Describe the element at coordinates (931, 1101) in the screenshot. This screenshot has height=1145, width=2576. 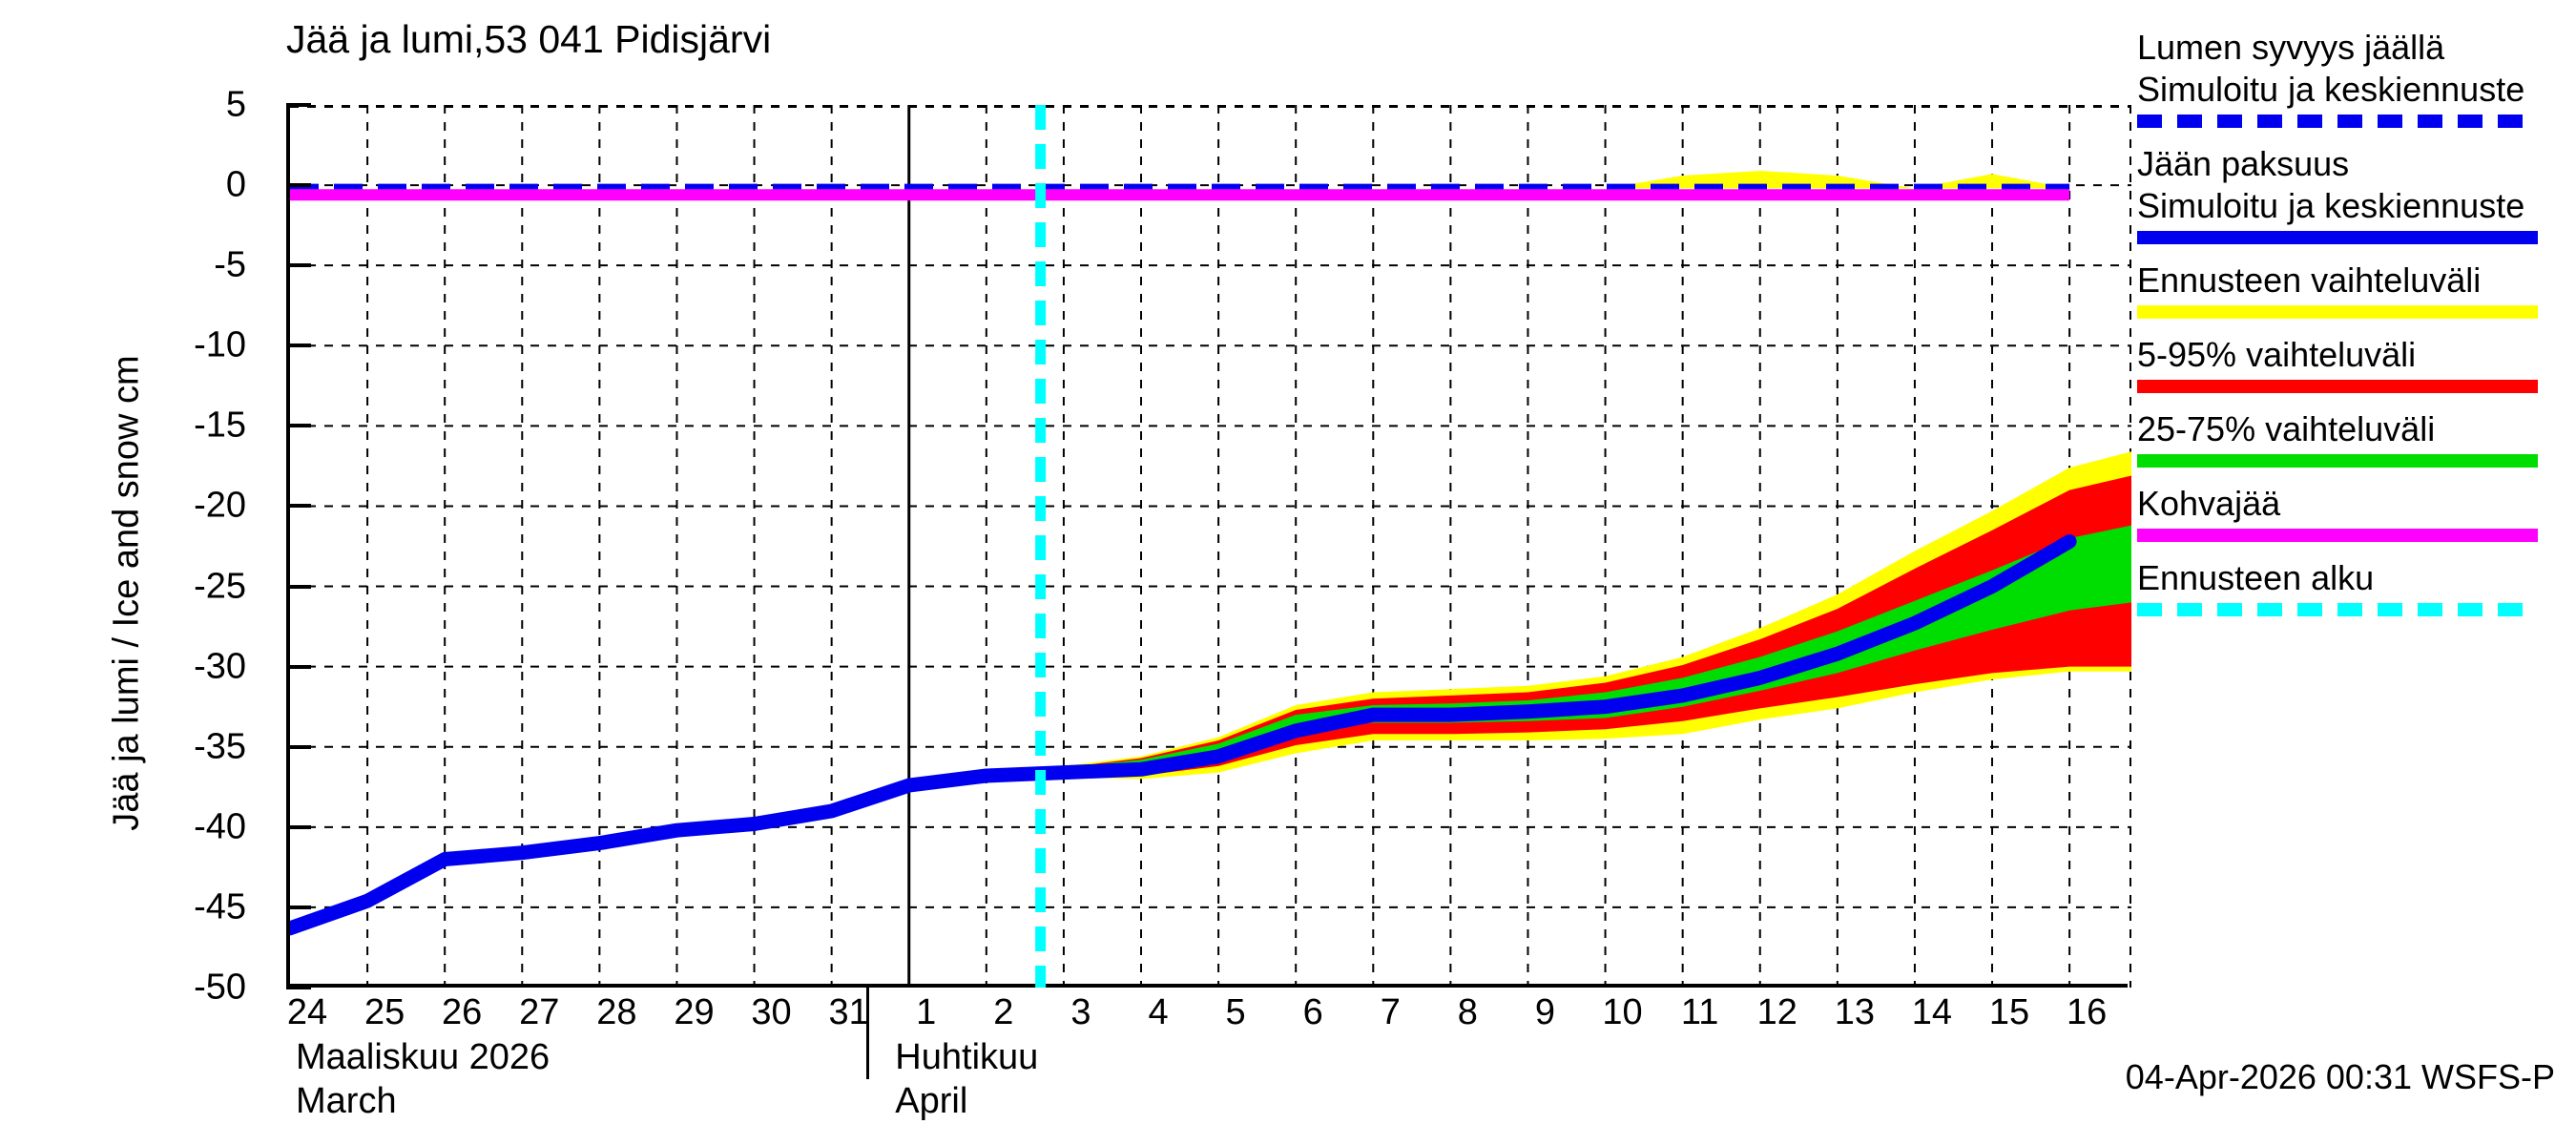
I see `month-label-en: April` at that location.